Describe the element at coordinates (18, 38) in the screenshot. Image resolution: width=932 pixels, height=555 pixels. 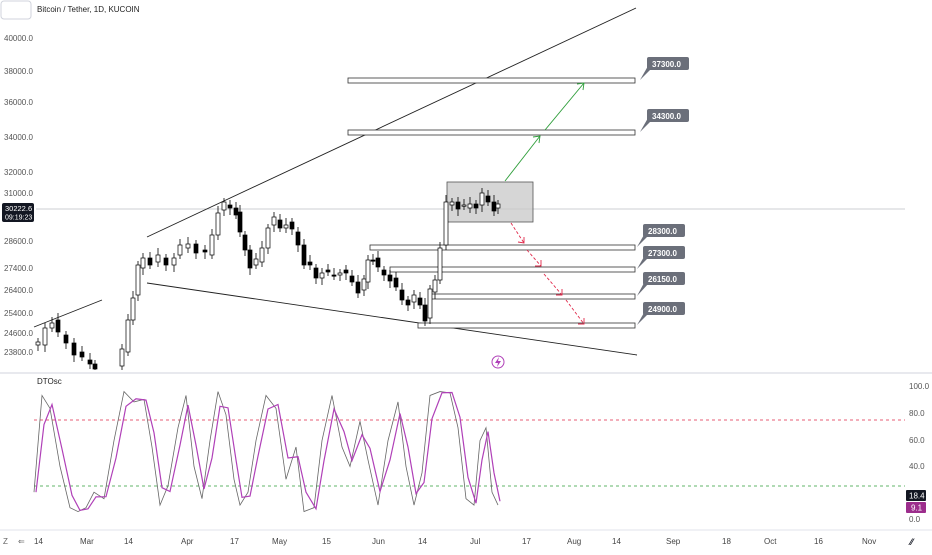
I see `price-tick: 40000.0` at that location.